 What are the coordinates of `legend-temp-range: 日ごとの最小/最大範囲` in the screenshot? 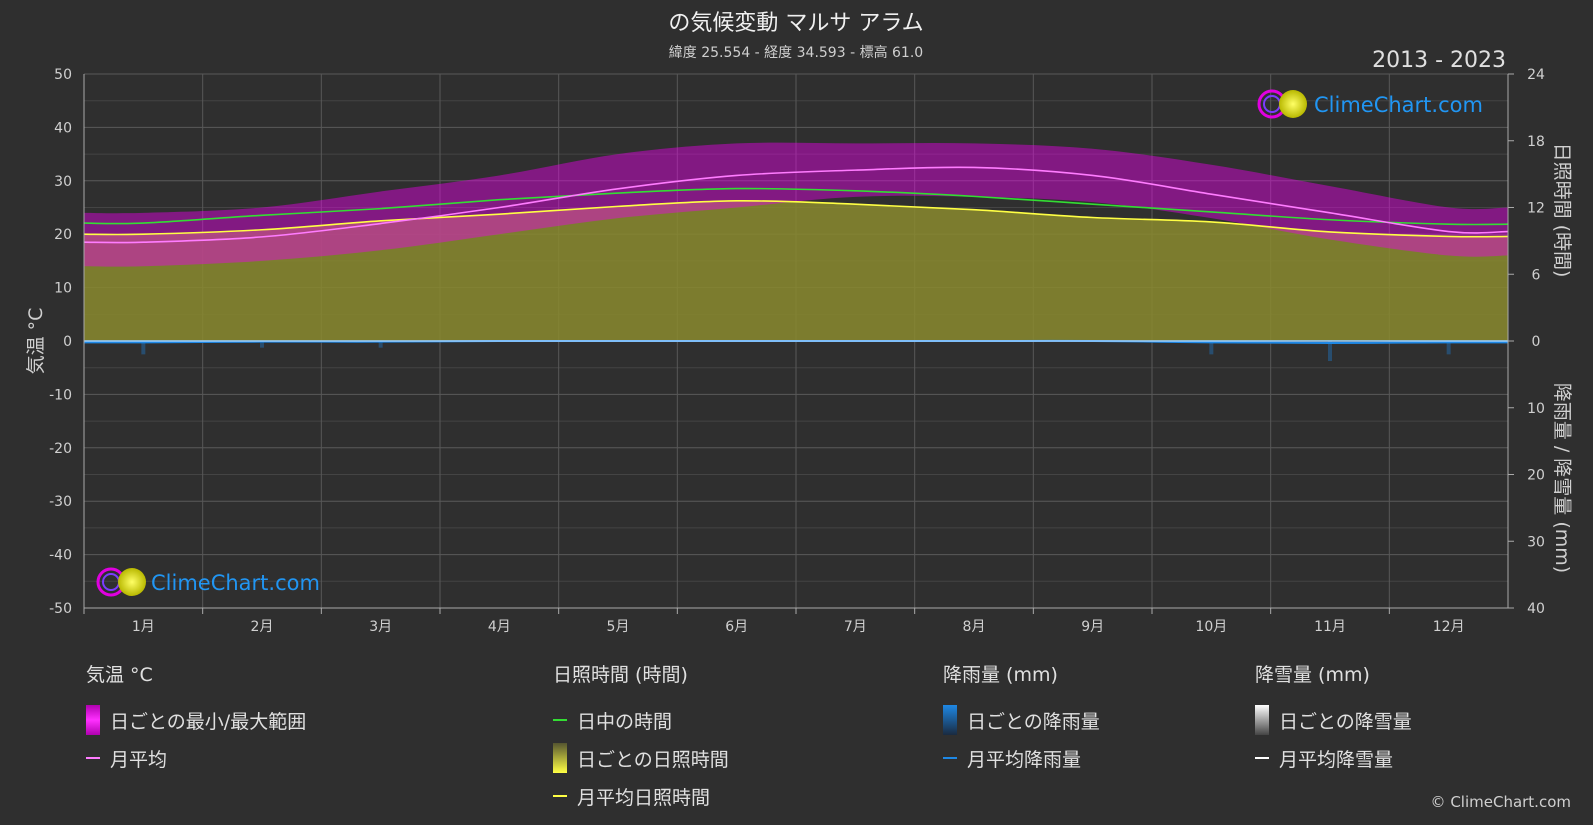 It's located at (196, 720).